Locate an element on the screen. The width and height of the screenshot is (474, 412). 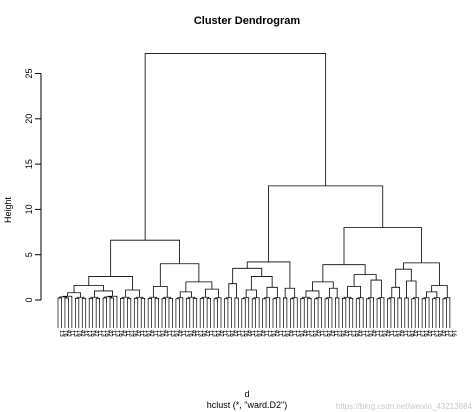
y-tick-label: 0 is located at coordinates (29, 299).